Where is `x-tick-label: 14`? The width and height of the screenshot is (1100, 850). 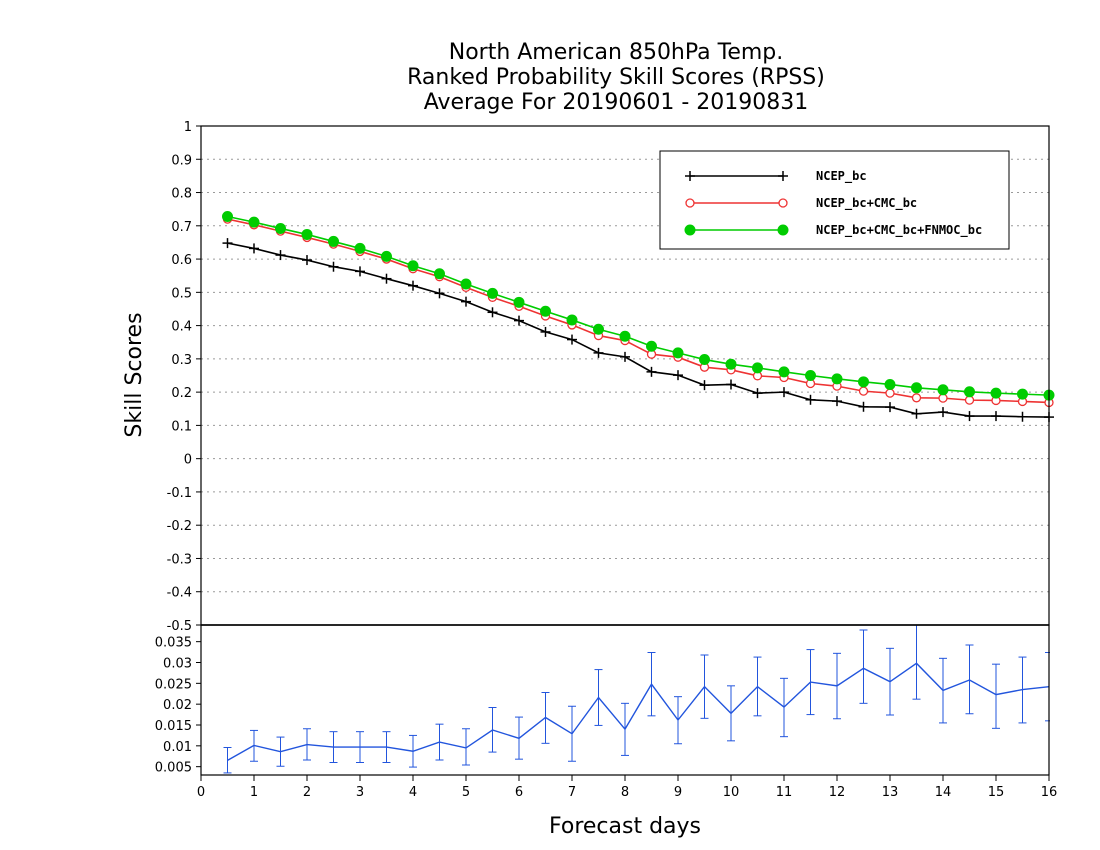 x-tick-label: 14 is located at coordinates (943, 792).